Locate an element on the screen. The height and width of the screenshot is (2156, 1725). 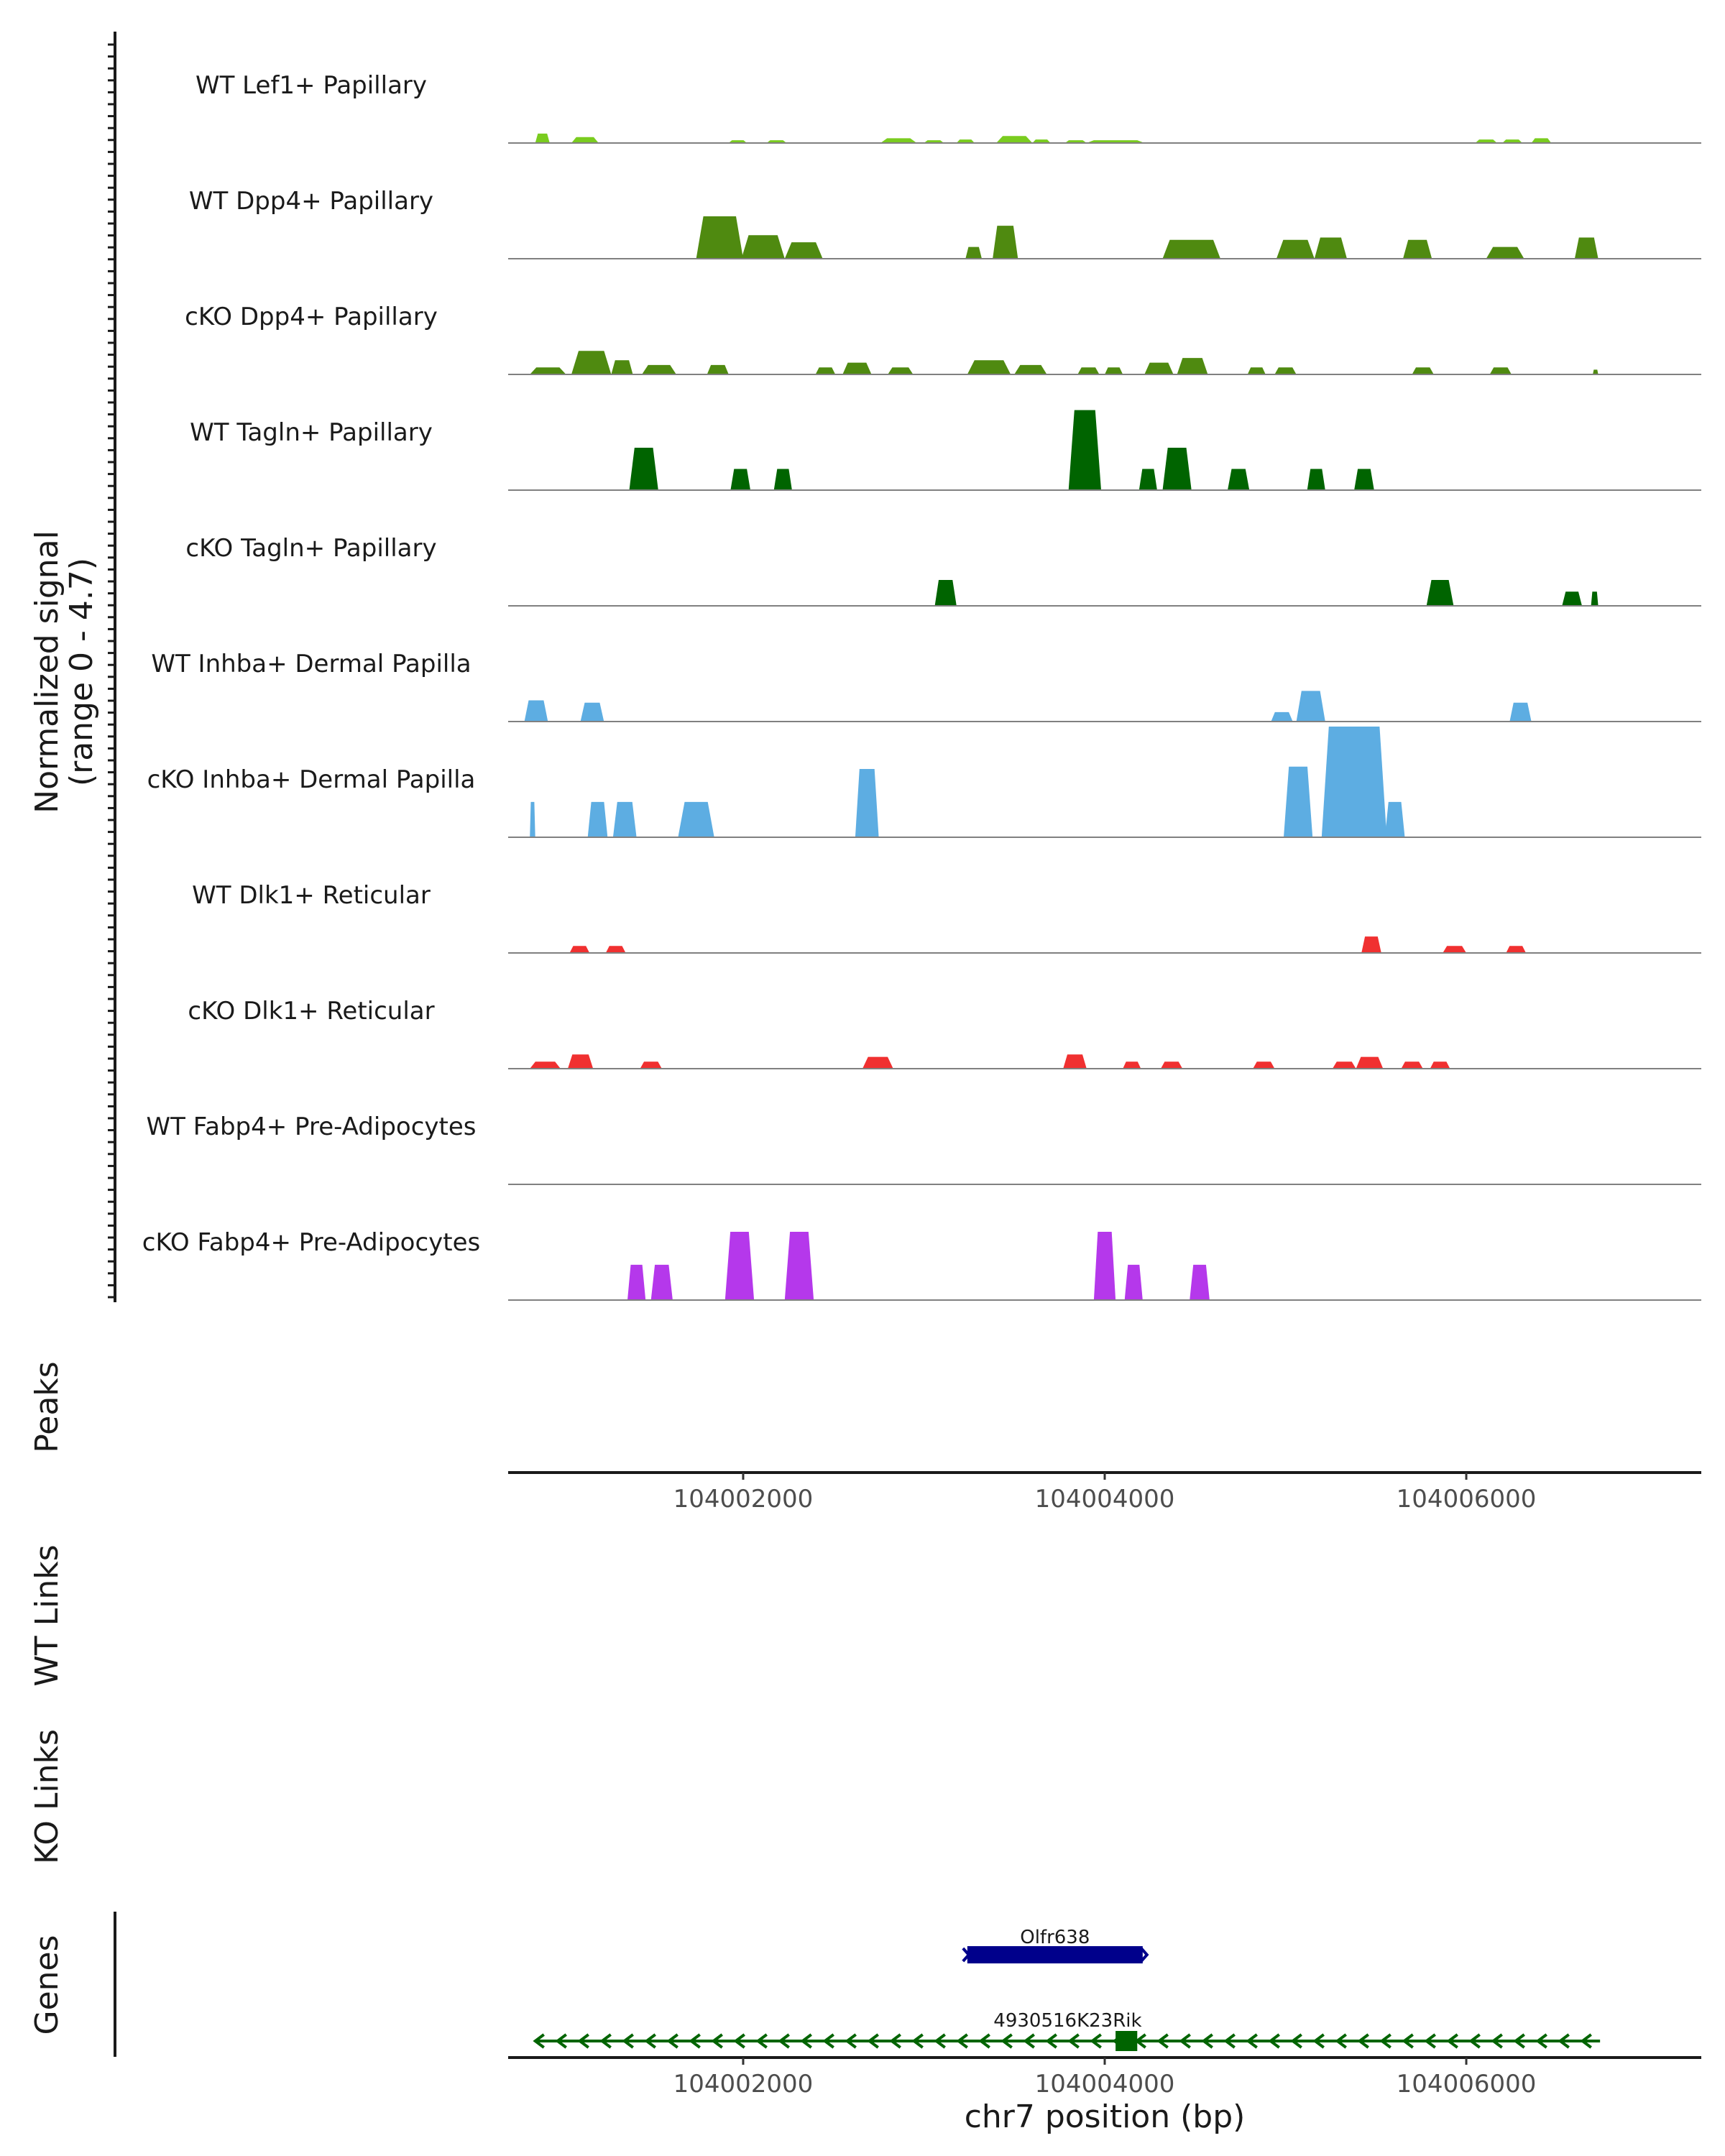
track: WT Fabp4+ Pre-Adipocytes is located at coordinates (924, 1148).